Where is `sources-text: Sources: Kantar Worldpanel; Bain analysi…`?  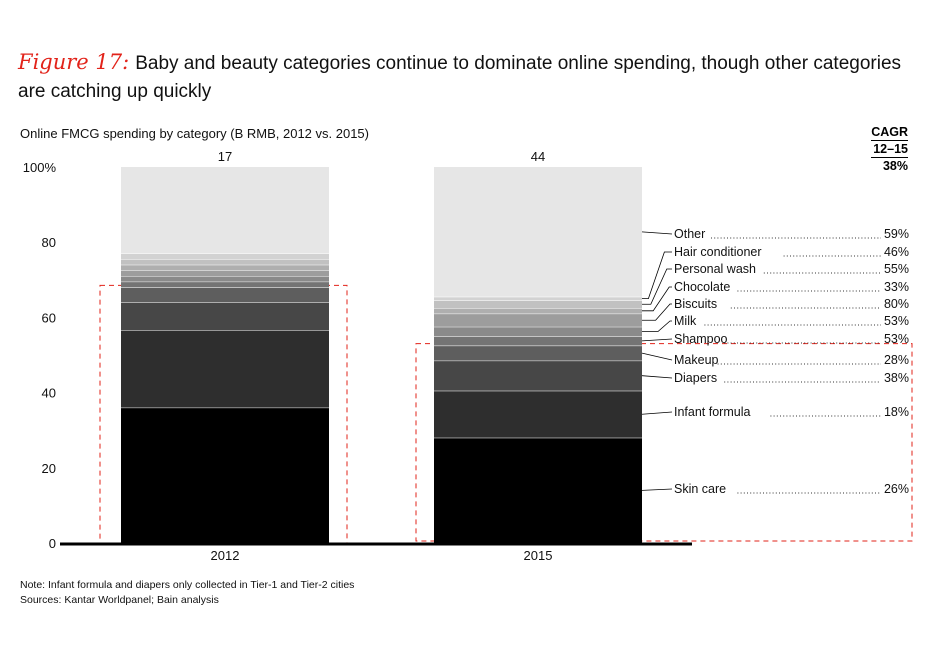
sources-text: Sources: Kantar Worldpanel; Bain analysi… is located at coordinates (119, 600).